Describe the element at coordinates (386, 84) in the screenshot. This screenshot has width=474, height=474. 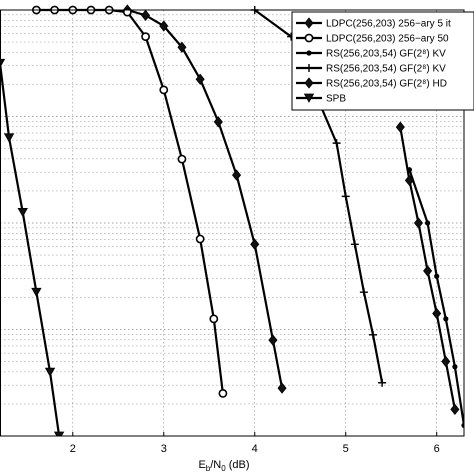
I see `legend-label: RS(256,203,54) GF(2⁸) HD` at that location.